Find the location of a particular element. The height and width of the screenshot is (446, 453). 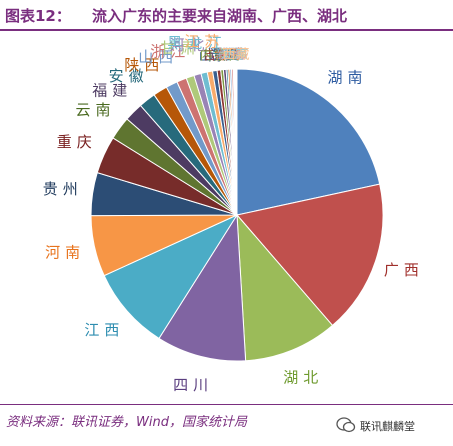

pie-label-19: 吉林 is located at coordinates (217, 56).